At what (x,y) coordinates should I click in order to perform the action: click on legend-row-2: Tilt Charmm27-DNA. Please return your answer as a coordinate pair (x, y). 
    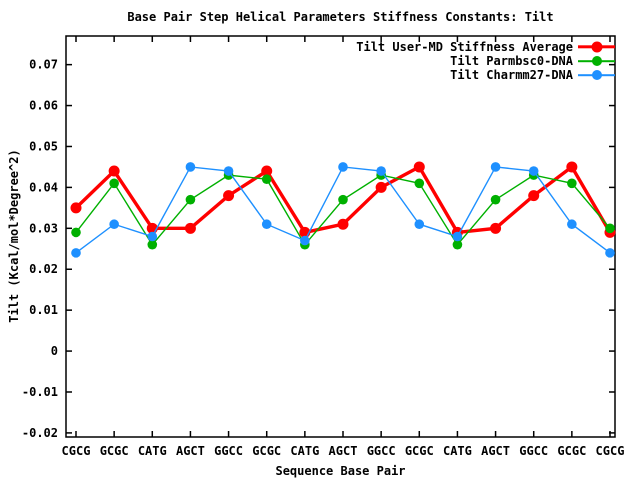
    Looking at the image, I should click on (485, 75).